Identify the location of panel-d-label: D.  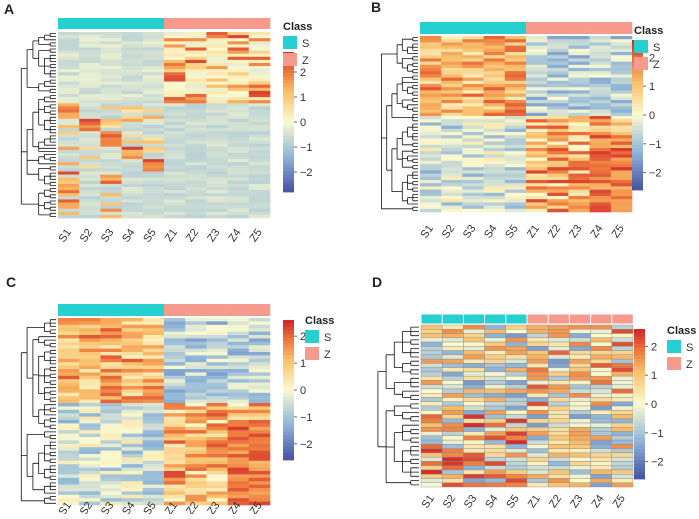
(377, 282).